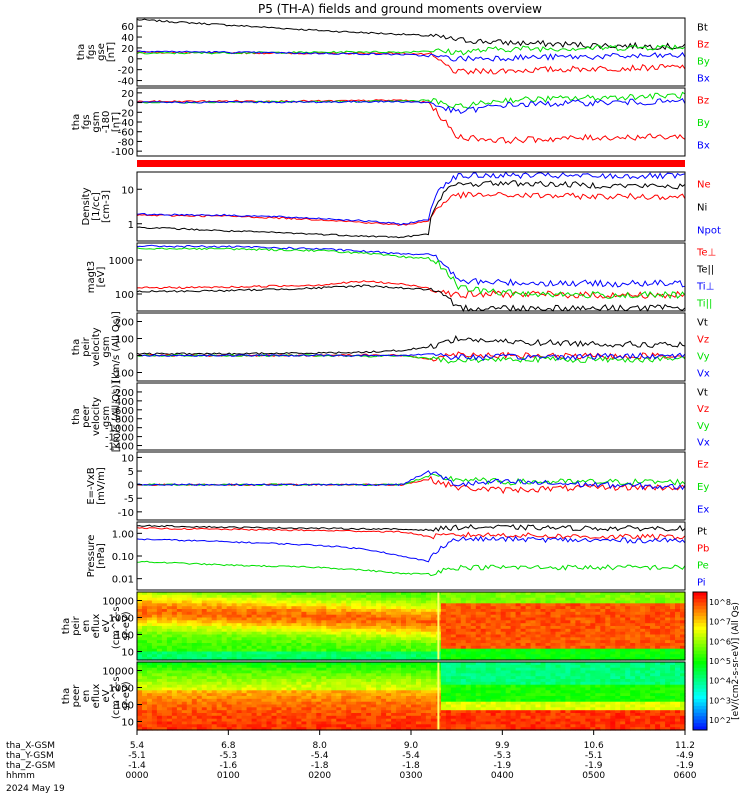  Describe the element at coordinates (124, 295) in the screenshot. I see `y-tick-label: 100` at that location.